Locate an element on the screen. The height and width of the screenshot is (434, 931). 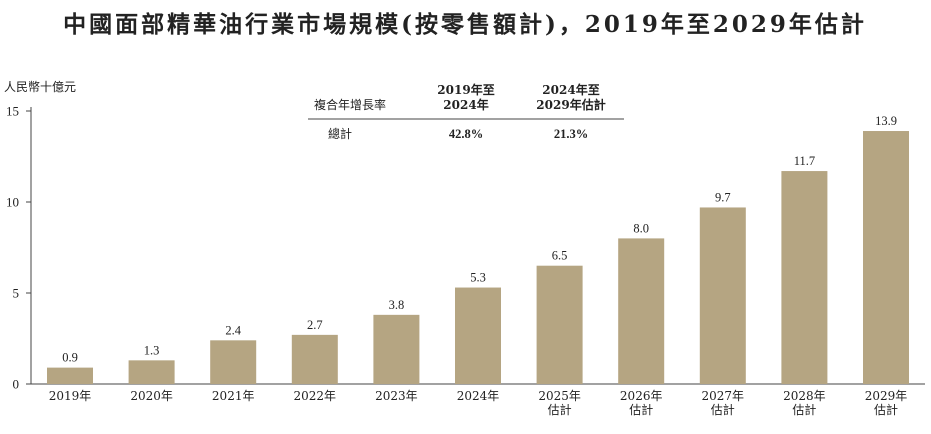
bar-value-label: 5.3 is located at coordinates (478, 278).